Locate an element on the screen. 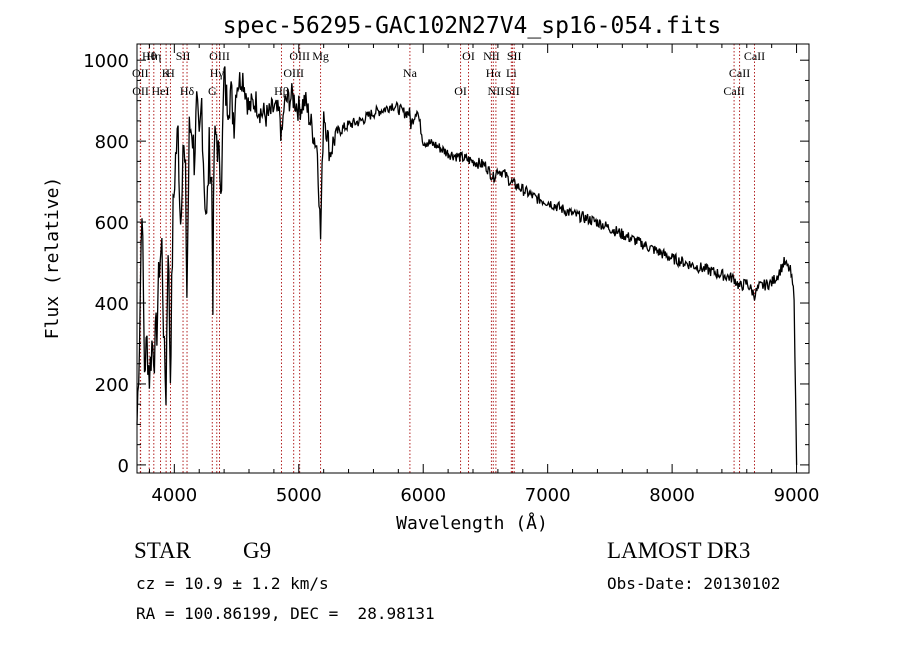  x-tick-label: 4000 is located at coordinates (174, 495).